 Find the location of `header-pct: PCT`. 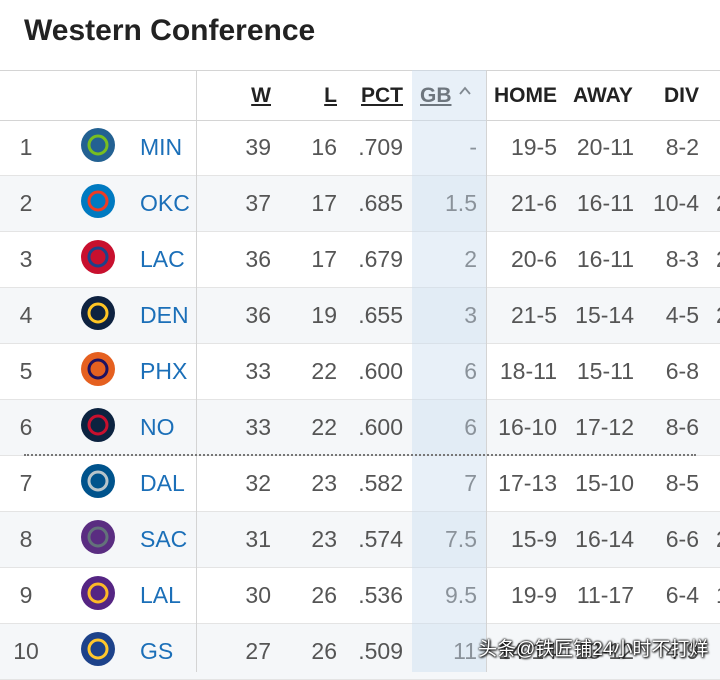

header-pct: PCT is located at coordinates (382, 95).